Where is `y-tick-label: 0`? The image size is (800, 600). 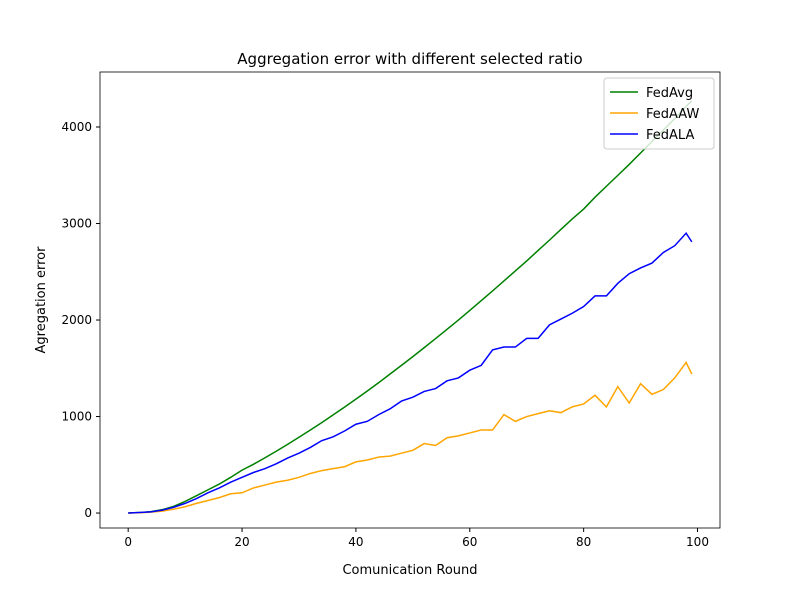
y-tick-label: 0 is located at coordinates (88, 513).